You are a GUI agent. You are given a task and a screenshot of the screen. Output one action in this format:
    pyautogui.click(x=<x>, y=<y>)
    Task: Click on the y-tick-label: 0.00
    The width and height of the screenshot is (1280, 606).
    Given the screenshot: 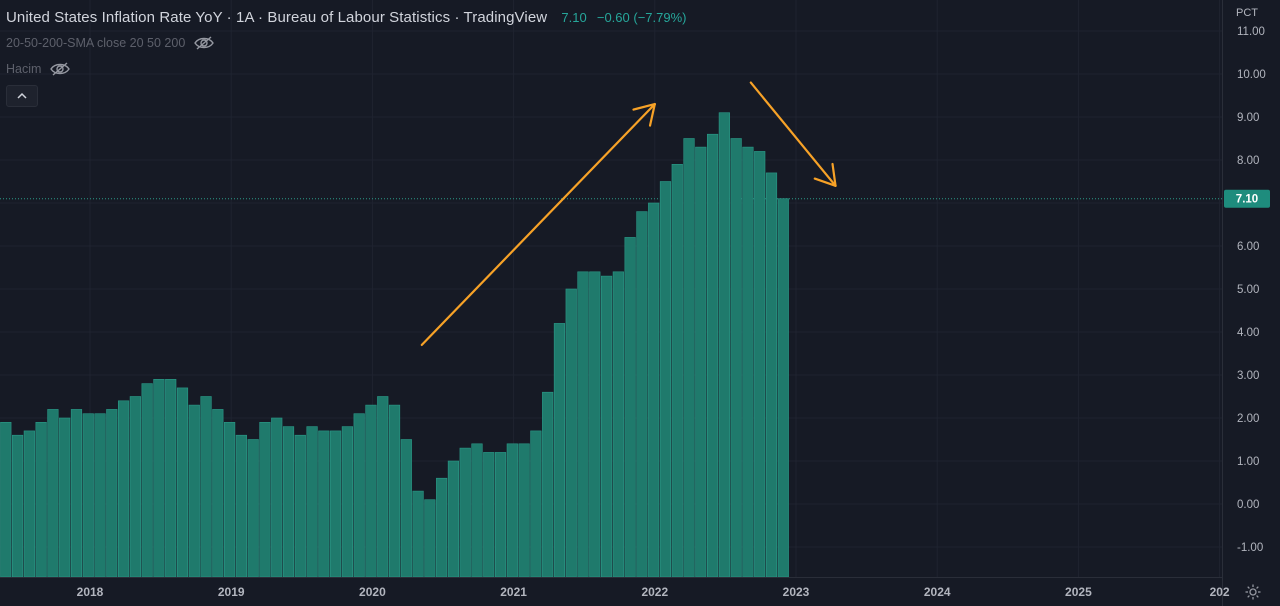 What is the action you would take?
    pyautogui.click(x=1248, y=505)
    